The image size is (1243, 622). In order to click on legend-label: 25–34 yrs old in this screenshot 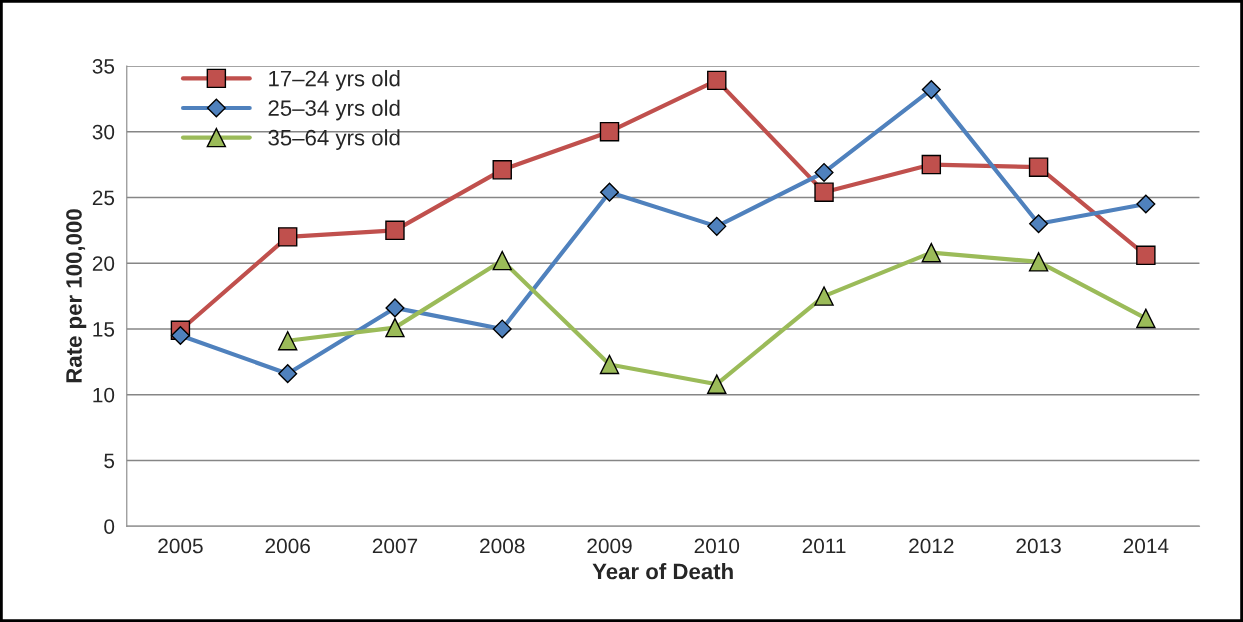, I will do `click(334, 110)`.